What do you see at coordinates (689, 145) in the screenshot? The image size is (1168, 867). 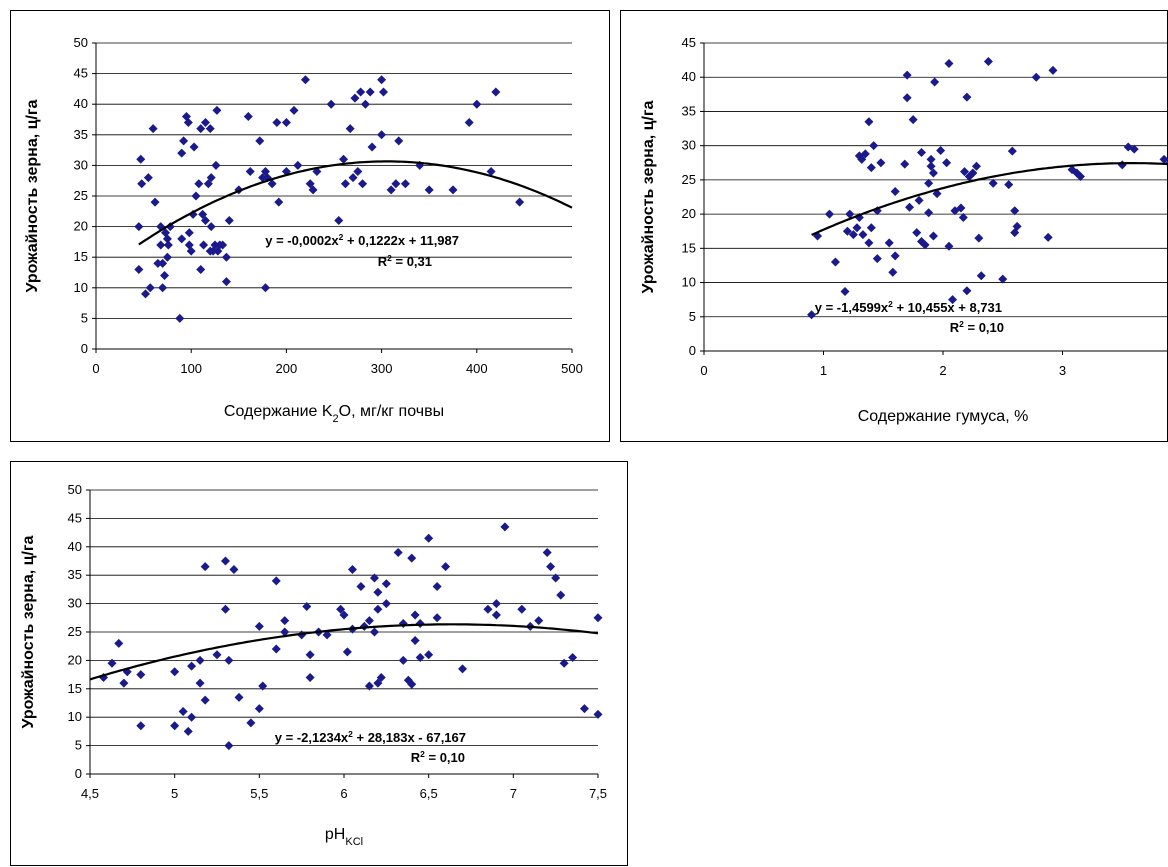 I see `y-tick-label: 30` at bounding box center [689, 145].